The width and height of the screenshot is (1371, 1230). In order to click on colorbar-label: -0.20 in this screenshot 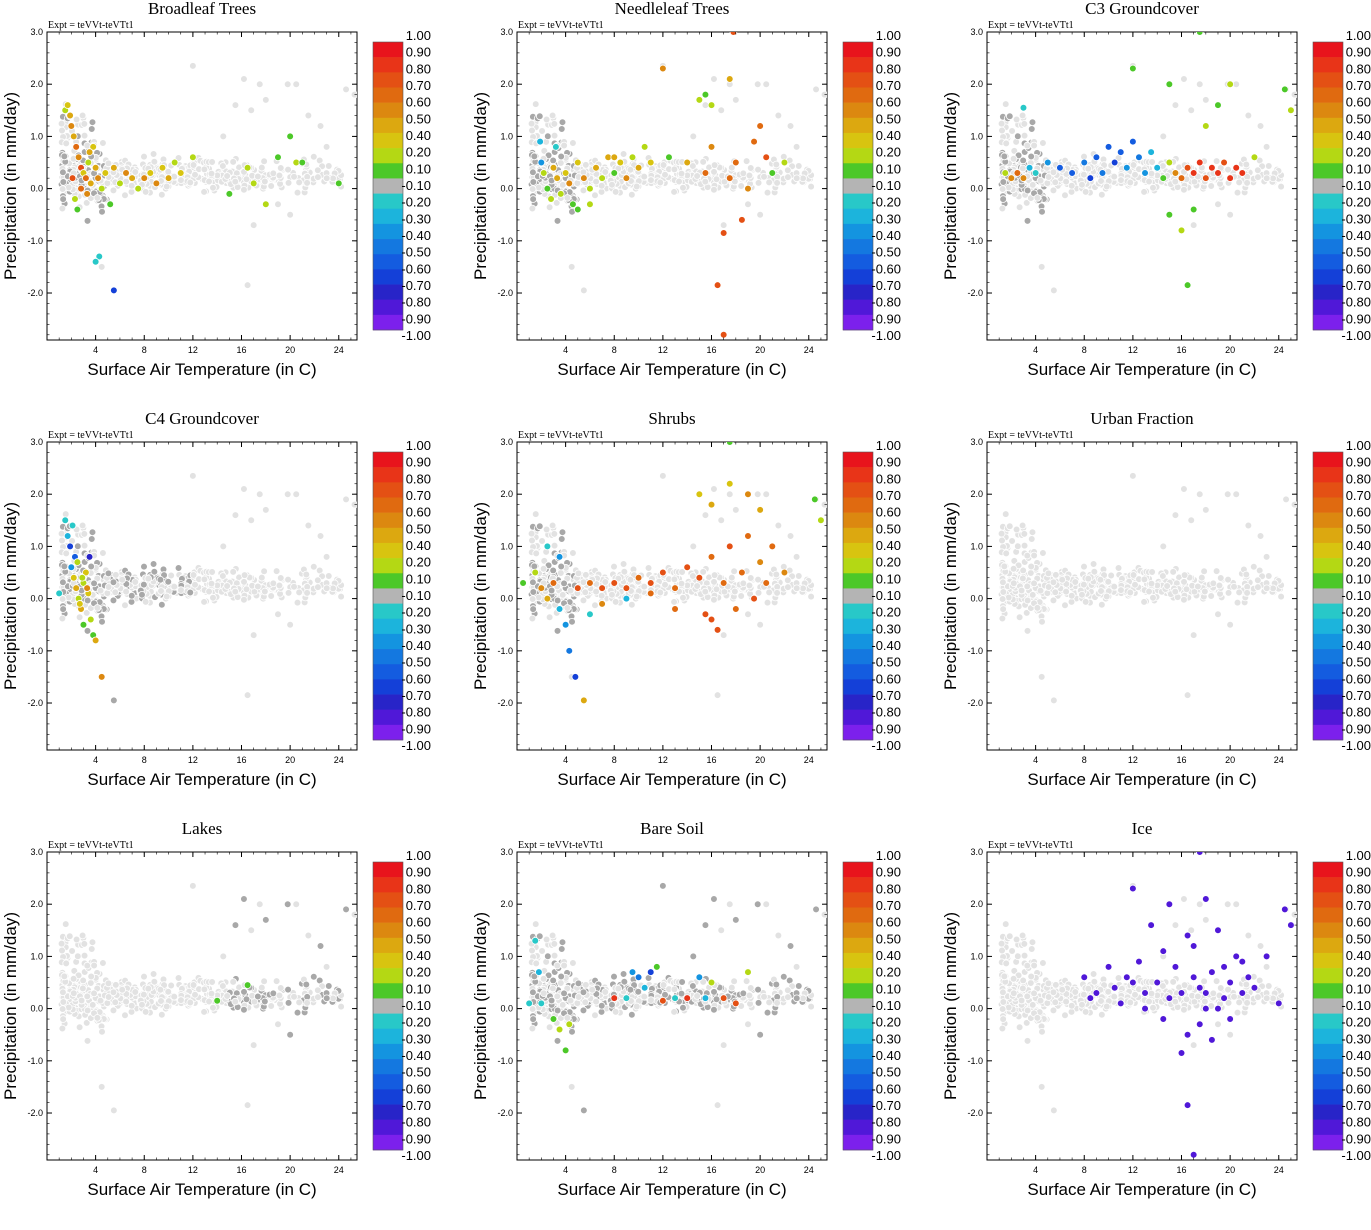, I will do `click(416, 612)`.